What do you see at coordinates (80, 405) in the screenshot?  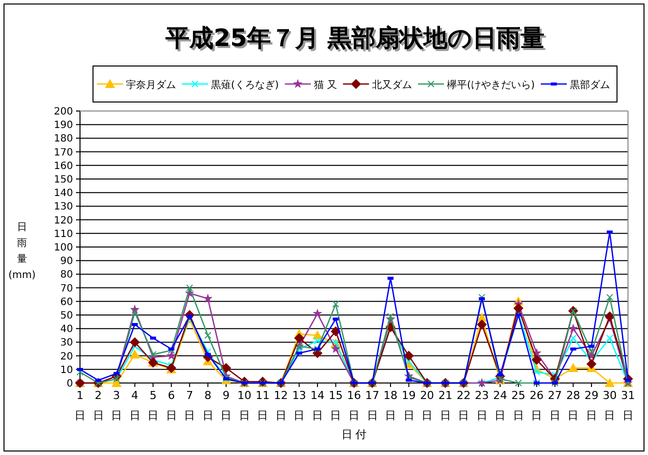 I see `x-tick-label: 1日` at bounding box center [80, 405].